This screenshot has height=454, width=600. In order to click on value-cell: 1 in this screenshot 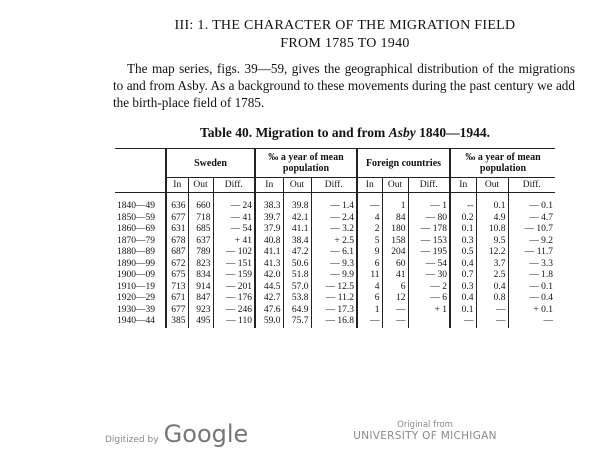, I will do `click(394, 207)`.